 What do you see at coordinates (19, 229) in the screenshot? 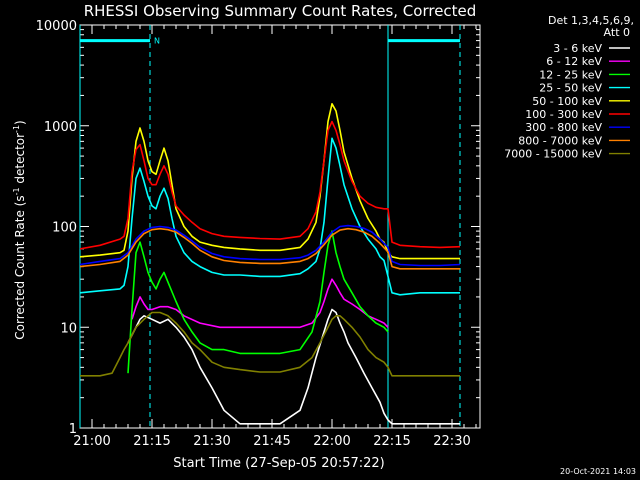
I see `y-axis-label: Corrected Count Rate (s-1 detector-1)` at bounding box center [19, 229].